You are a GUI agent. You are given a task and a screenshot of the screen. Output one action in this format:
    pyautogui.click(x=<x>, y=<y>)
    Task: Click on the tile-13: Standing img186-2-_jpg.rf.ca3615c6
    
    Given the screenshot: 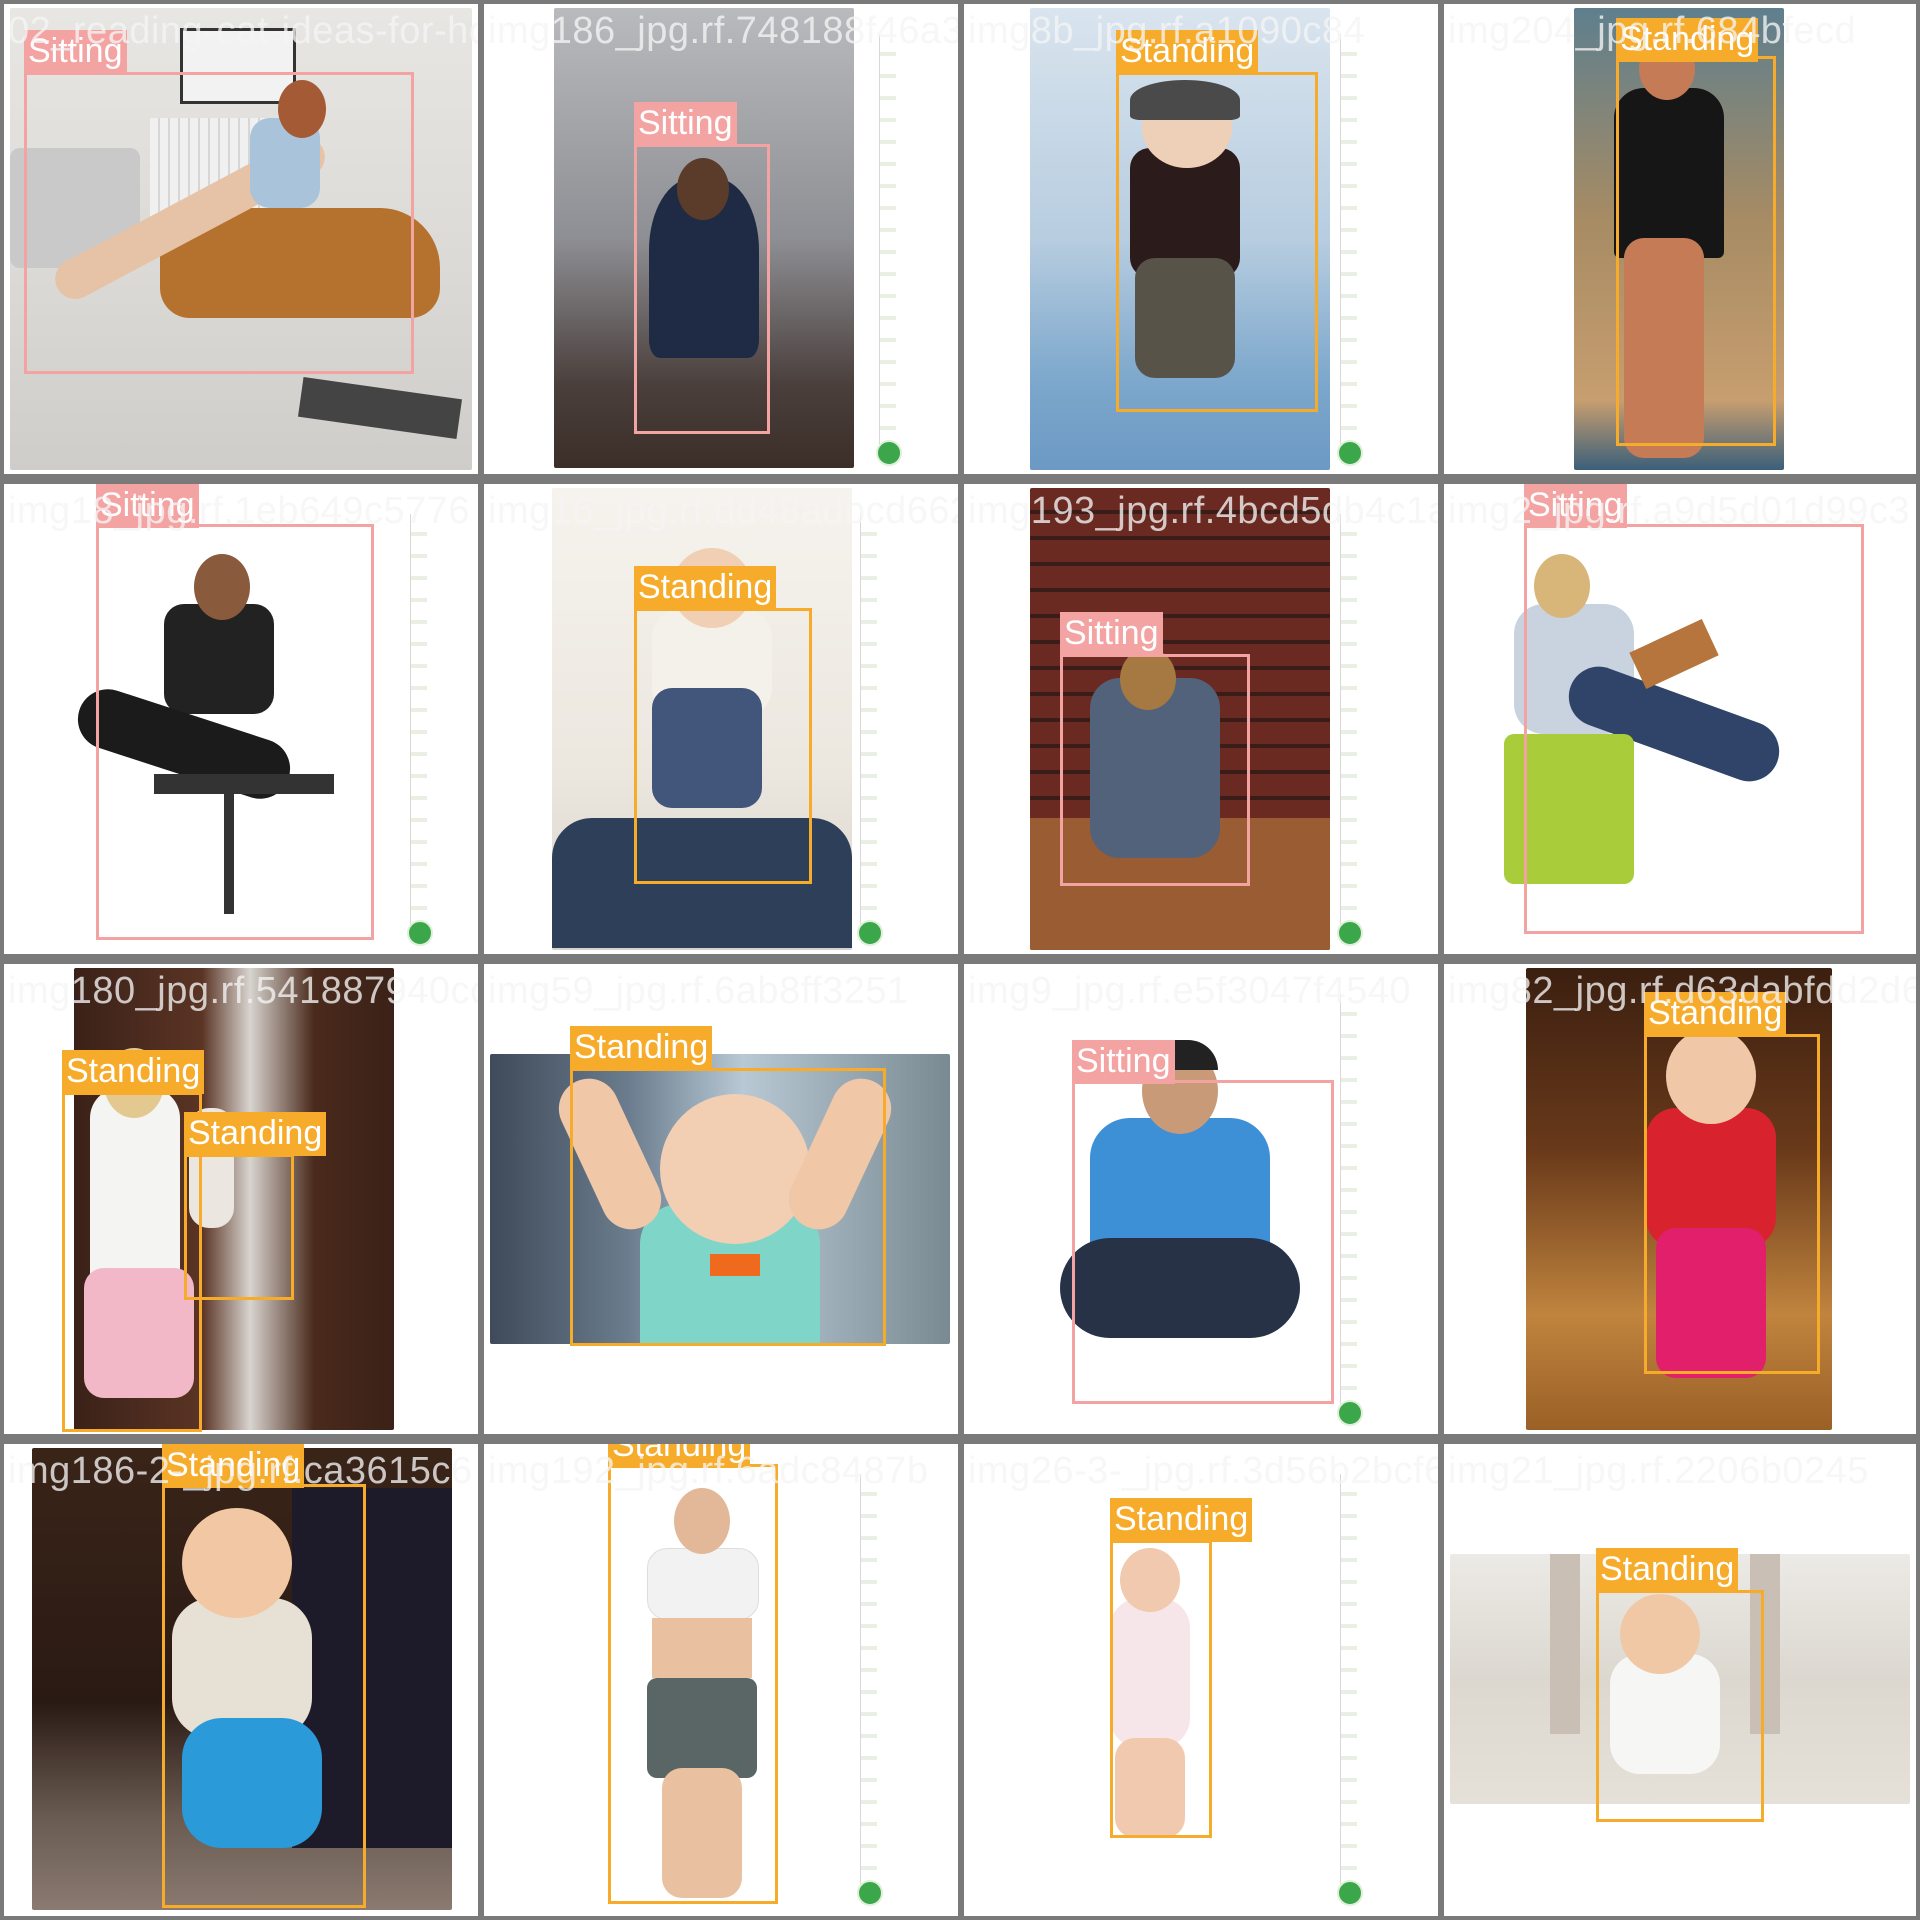 What is the action you would take?
    pyautogui.click(x=241, y=1680)
    